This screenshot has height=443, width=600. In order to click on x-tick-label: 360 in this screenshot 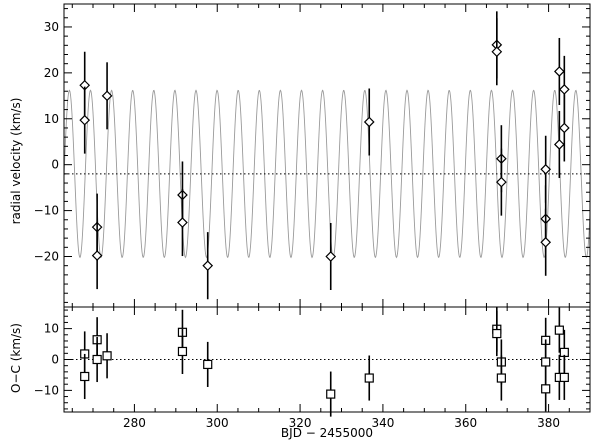, I will do `click(465, 423)`.